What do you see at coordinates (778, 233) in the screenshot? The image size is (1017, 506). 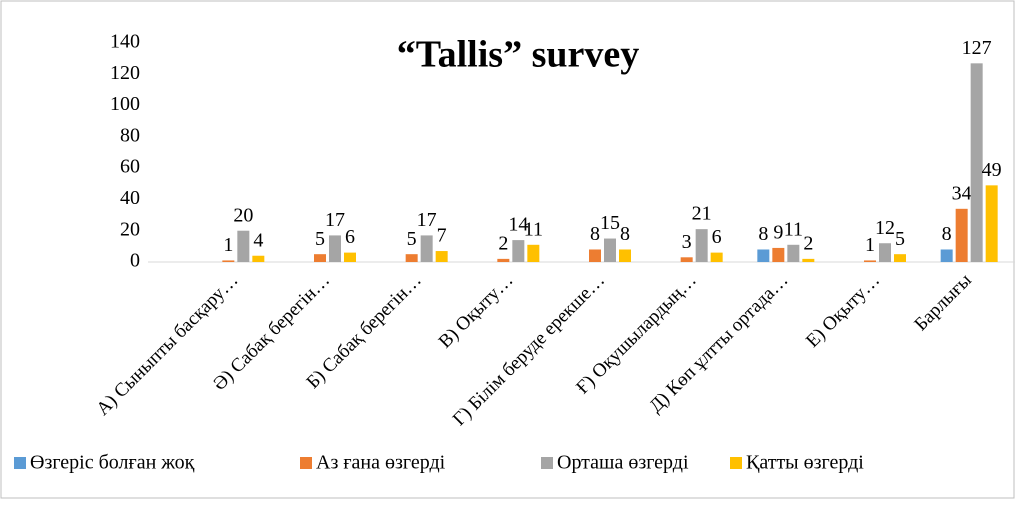 I see `data-label: 9` at bounding box center [778, 233].